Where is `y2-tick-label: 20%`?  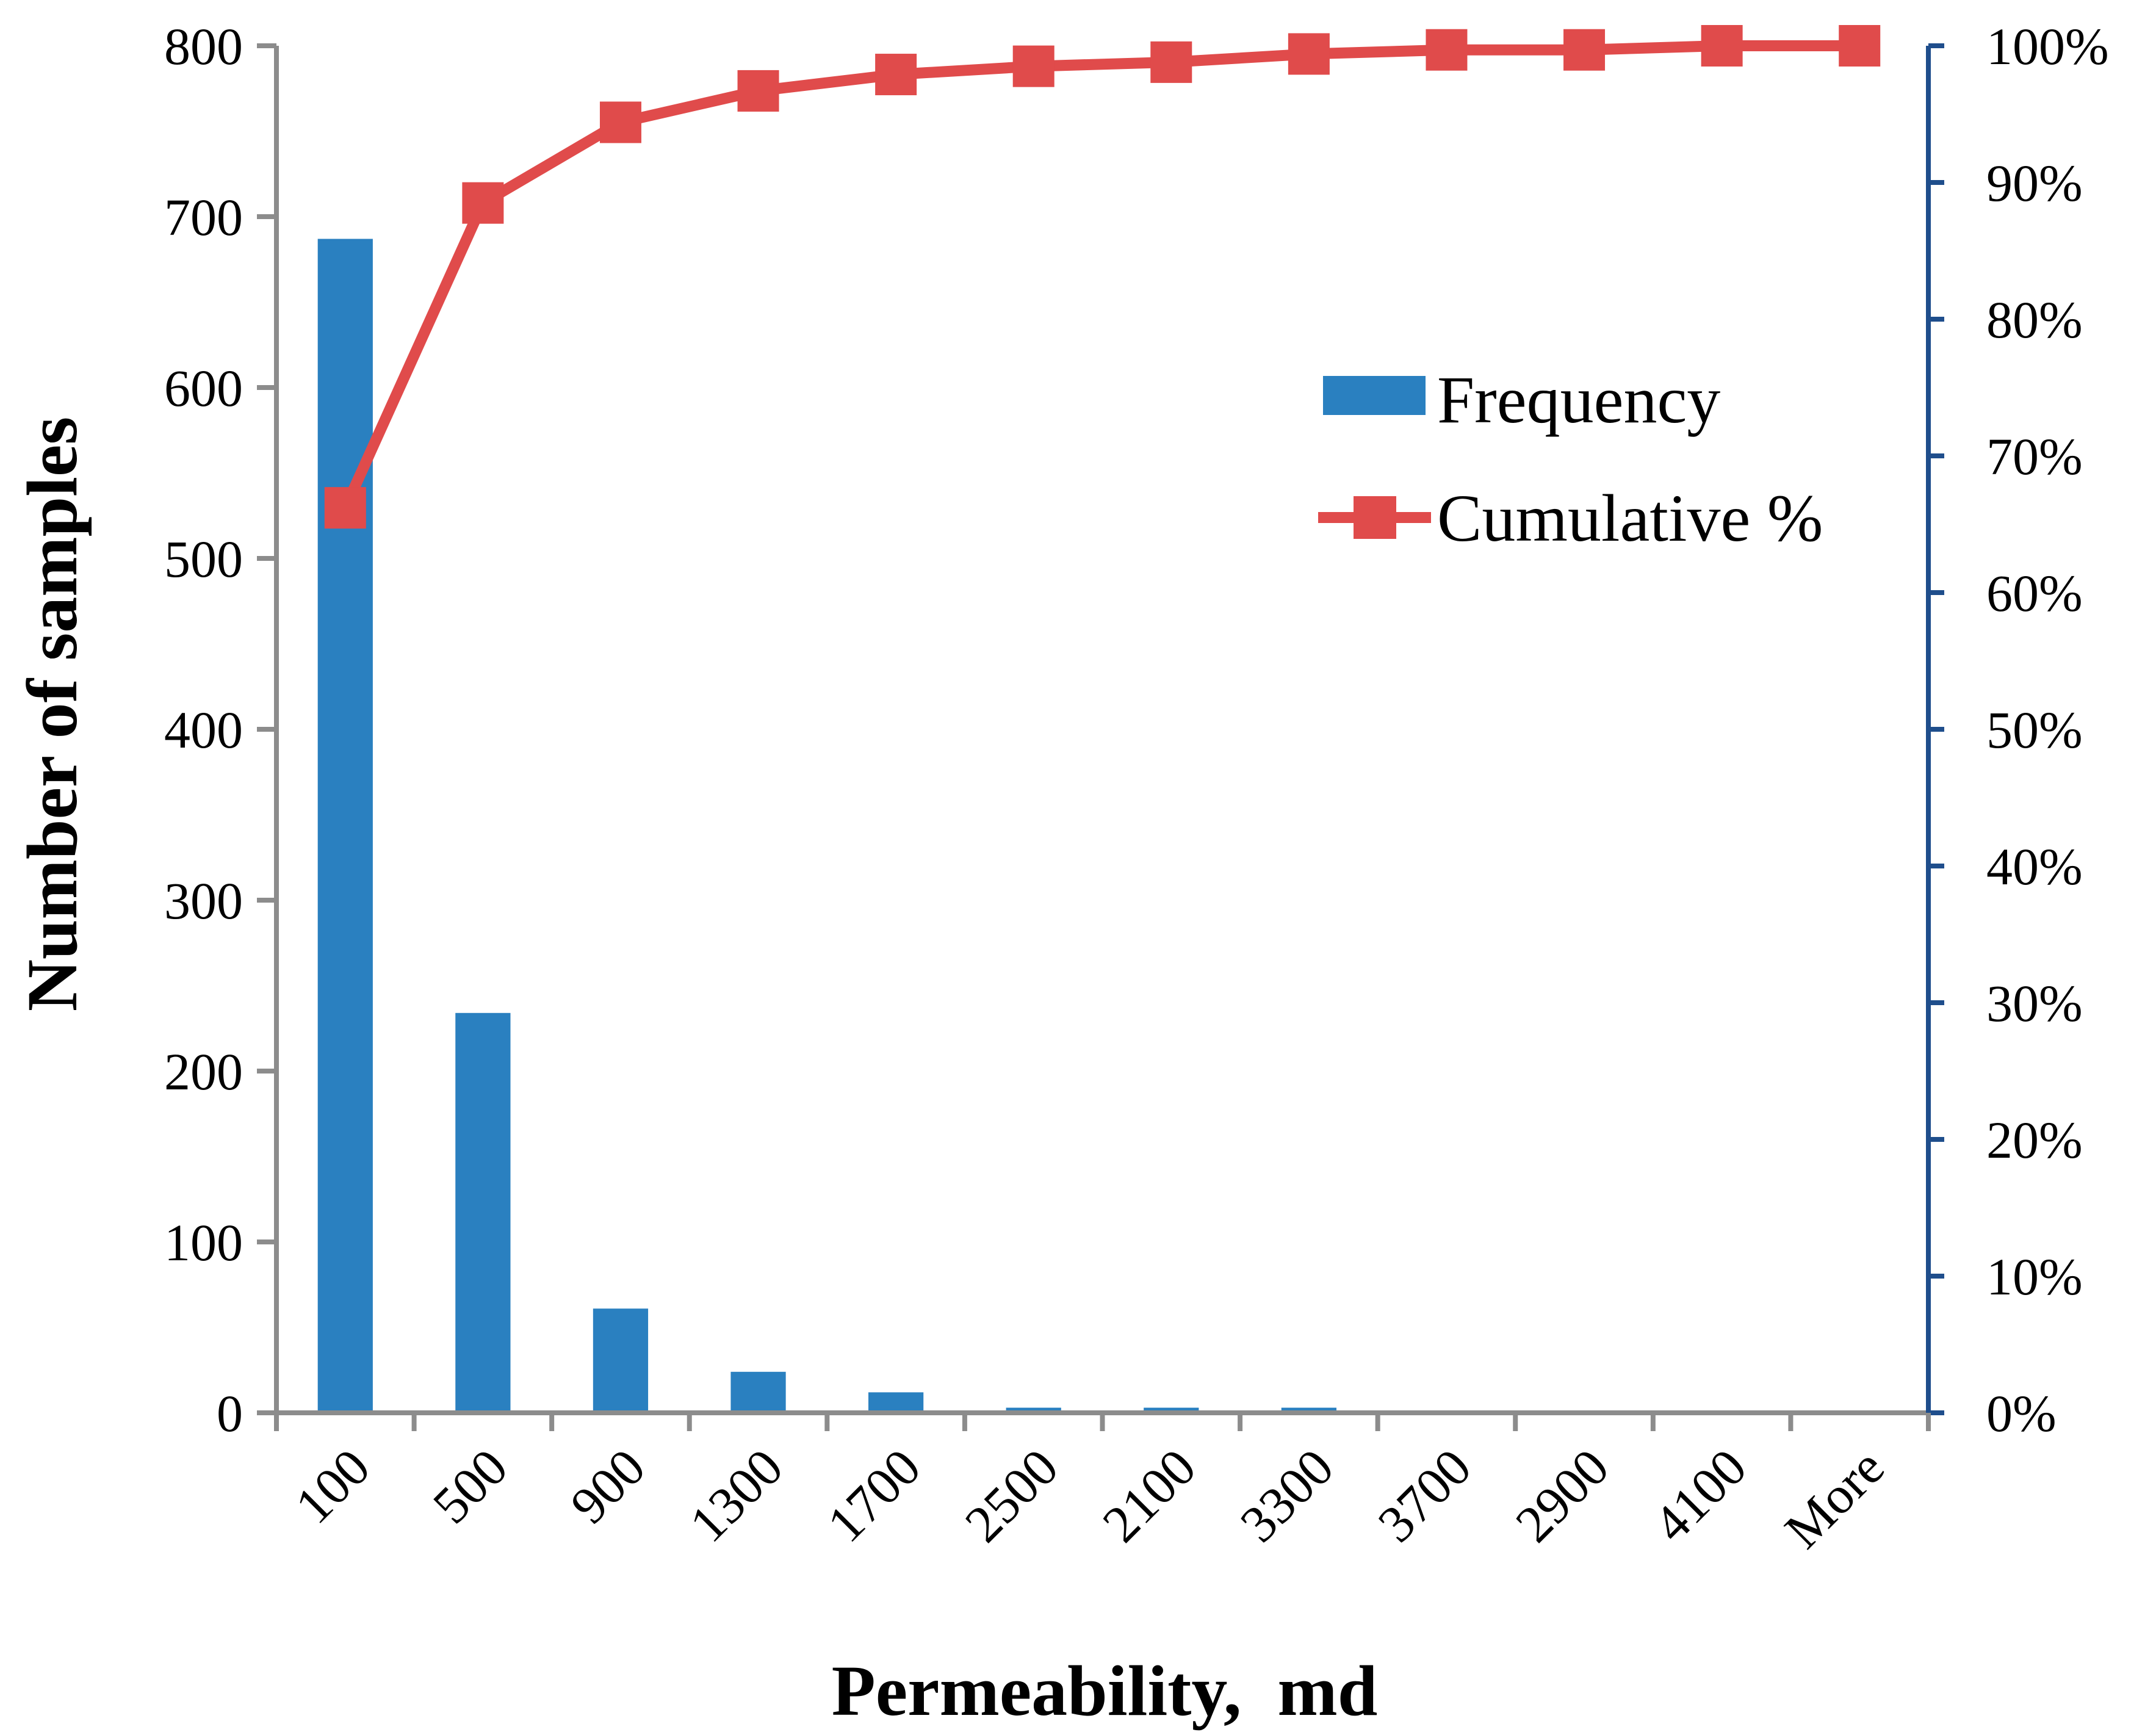
y2-tick-label: 20% is located at coordinates (2034, 1140).